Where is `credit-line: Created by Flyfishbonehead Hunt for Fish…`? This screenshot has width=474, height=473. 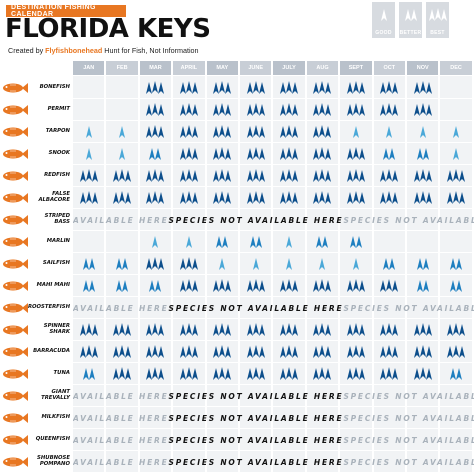 credit-line: Created by Flyfishbonehead Hunt for Fish… is located at coordinates (103, 50).